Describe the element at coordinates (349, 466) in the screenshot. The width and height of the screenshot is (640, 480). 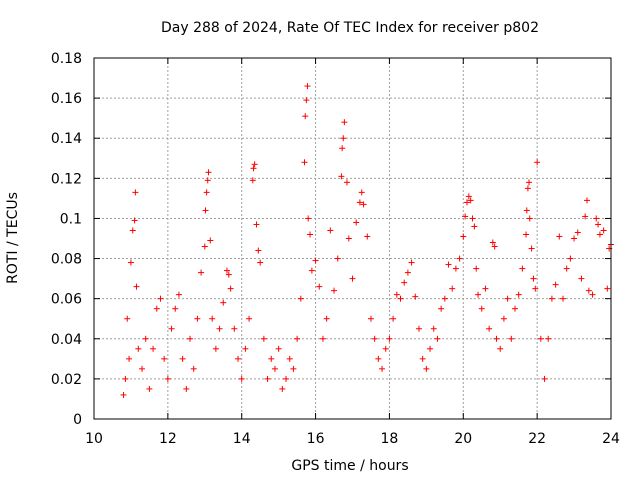
I see `x-axis-label: GPS time / hours` at that location.